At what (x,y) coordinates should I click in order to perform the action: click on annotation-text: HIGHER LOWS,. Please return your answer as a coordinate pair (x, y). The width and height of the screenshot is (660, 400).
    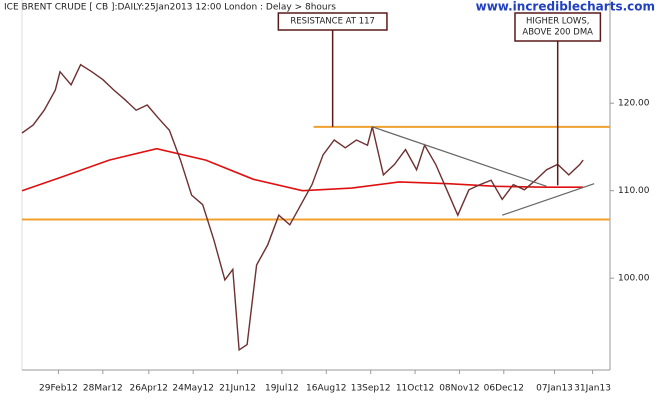
    Looking at the image, I should click on (557, 22).